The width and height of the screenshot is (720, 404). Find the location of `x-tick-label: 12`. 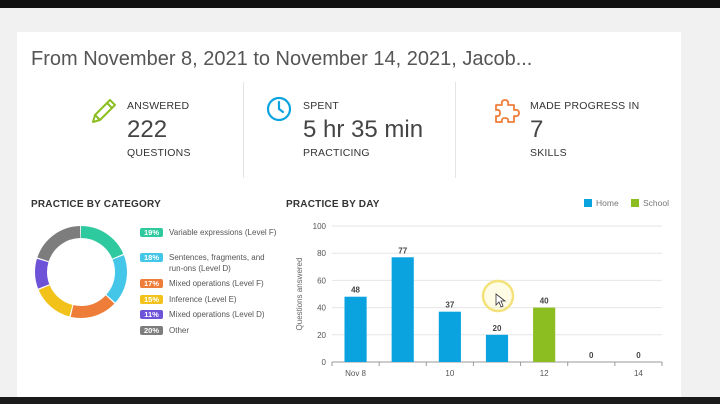

x-tick-label: 12 is located at coordinates (544, 373).